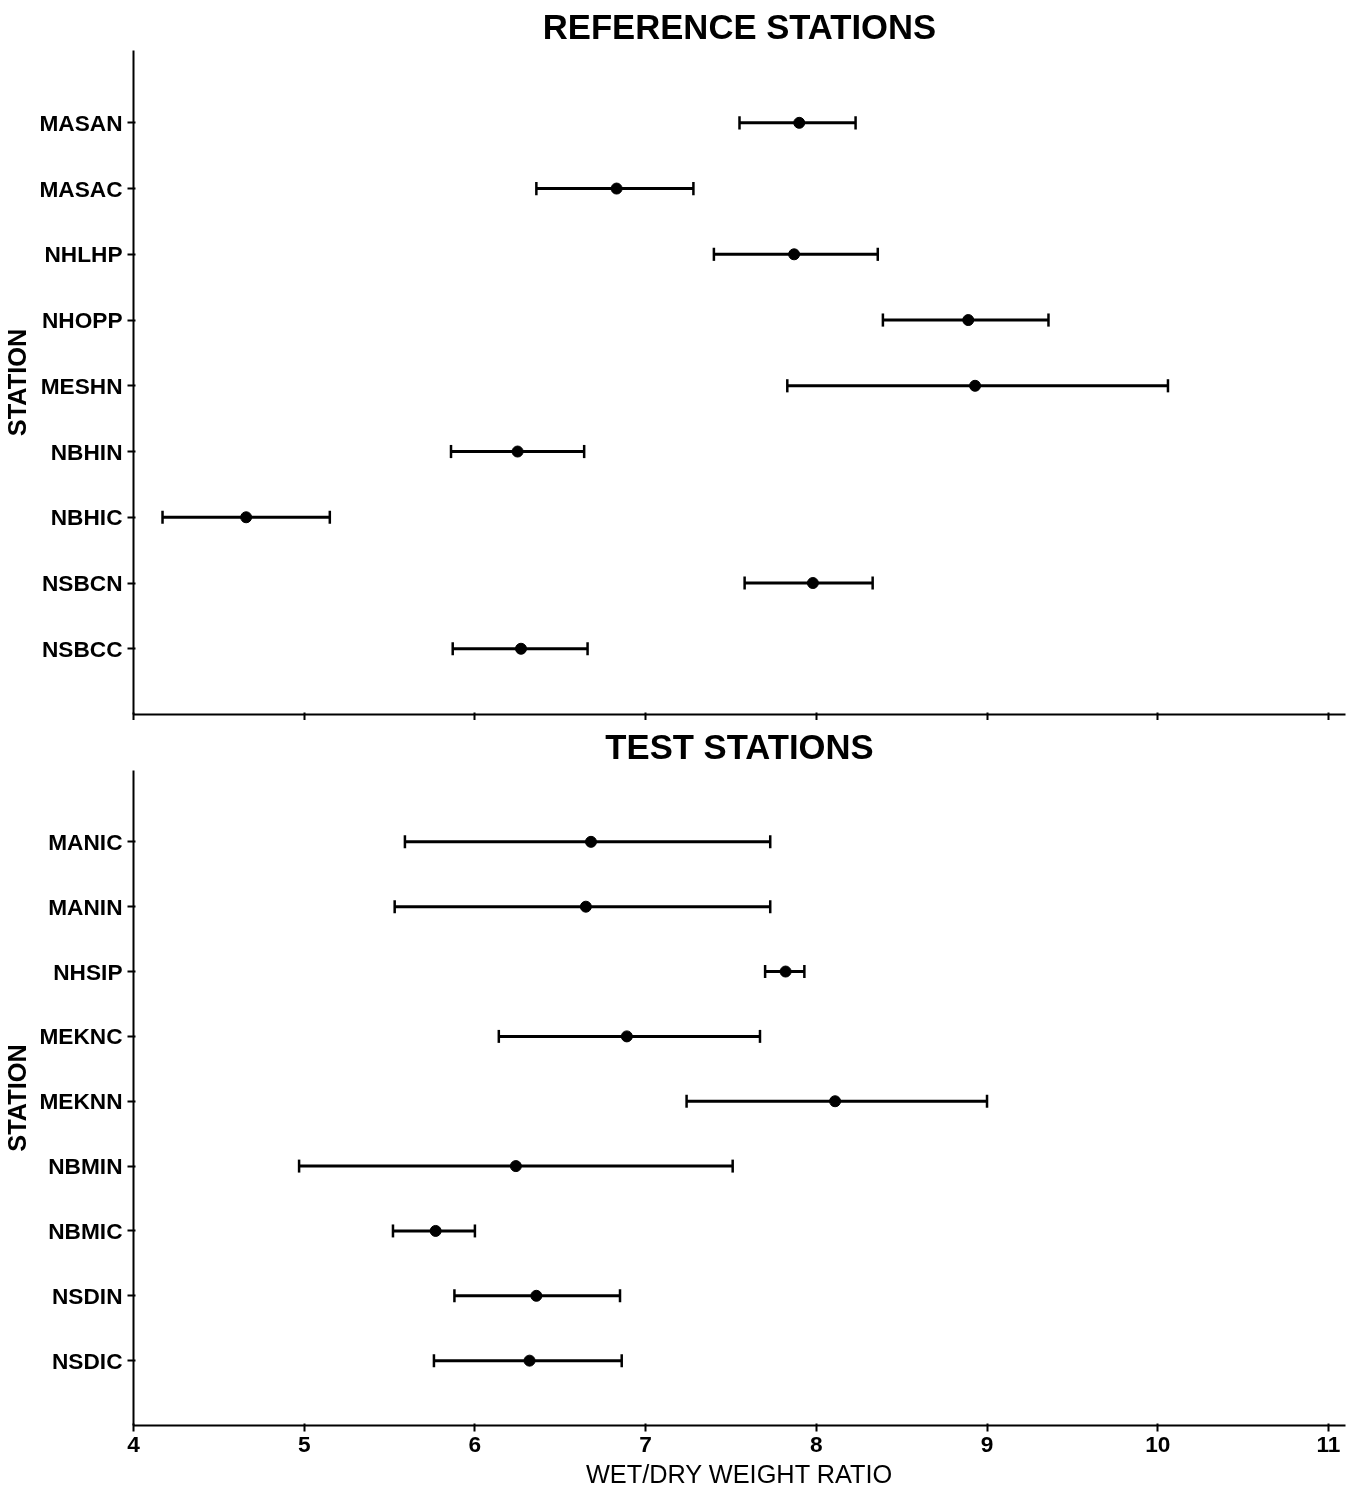 The height and width of the screenshot is (1498, 1354). Describe the element at coordinates (475, 1443) in the screenshot. I see `x-tick-label: 6` at that location.